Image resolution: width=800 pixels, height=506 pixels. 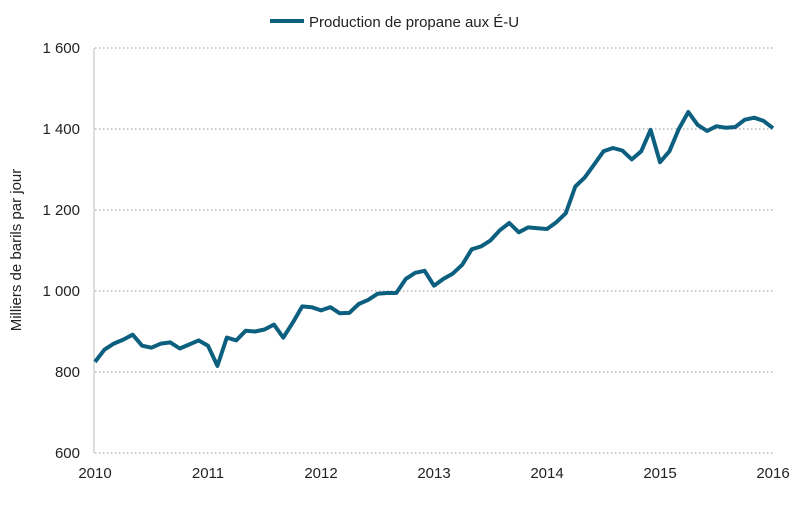 I want to click on y-tick-label: 1 200, so click(x=61, y=210).